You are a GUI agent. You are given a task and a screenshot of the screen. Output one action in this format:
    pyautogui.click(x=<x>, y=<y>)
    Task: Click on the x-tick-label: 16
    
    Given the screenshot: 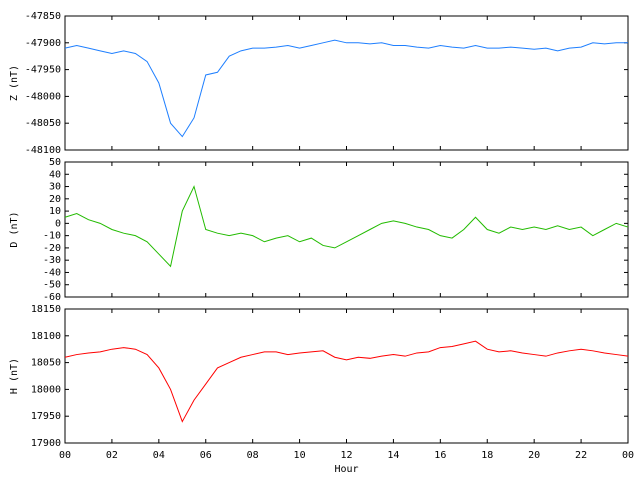 What is the action you would take?
    pyautogui.click(x=440, y=455)
    